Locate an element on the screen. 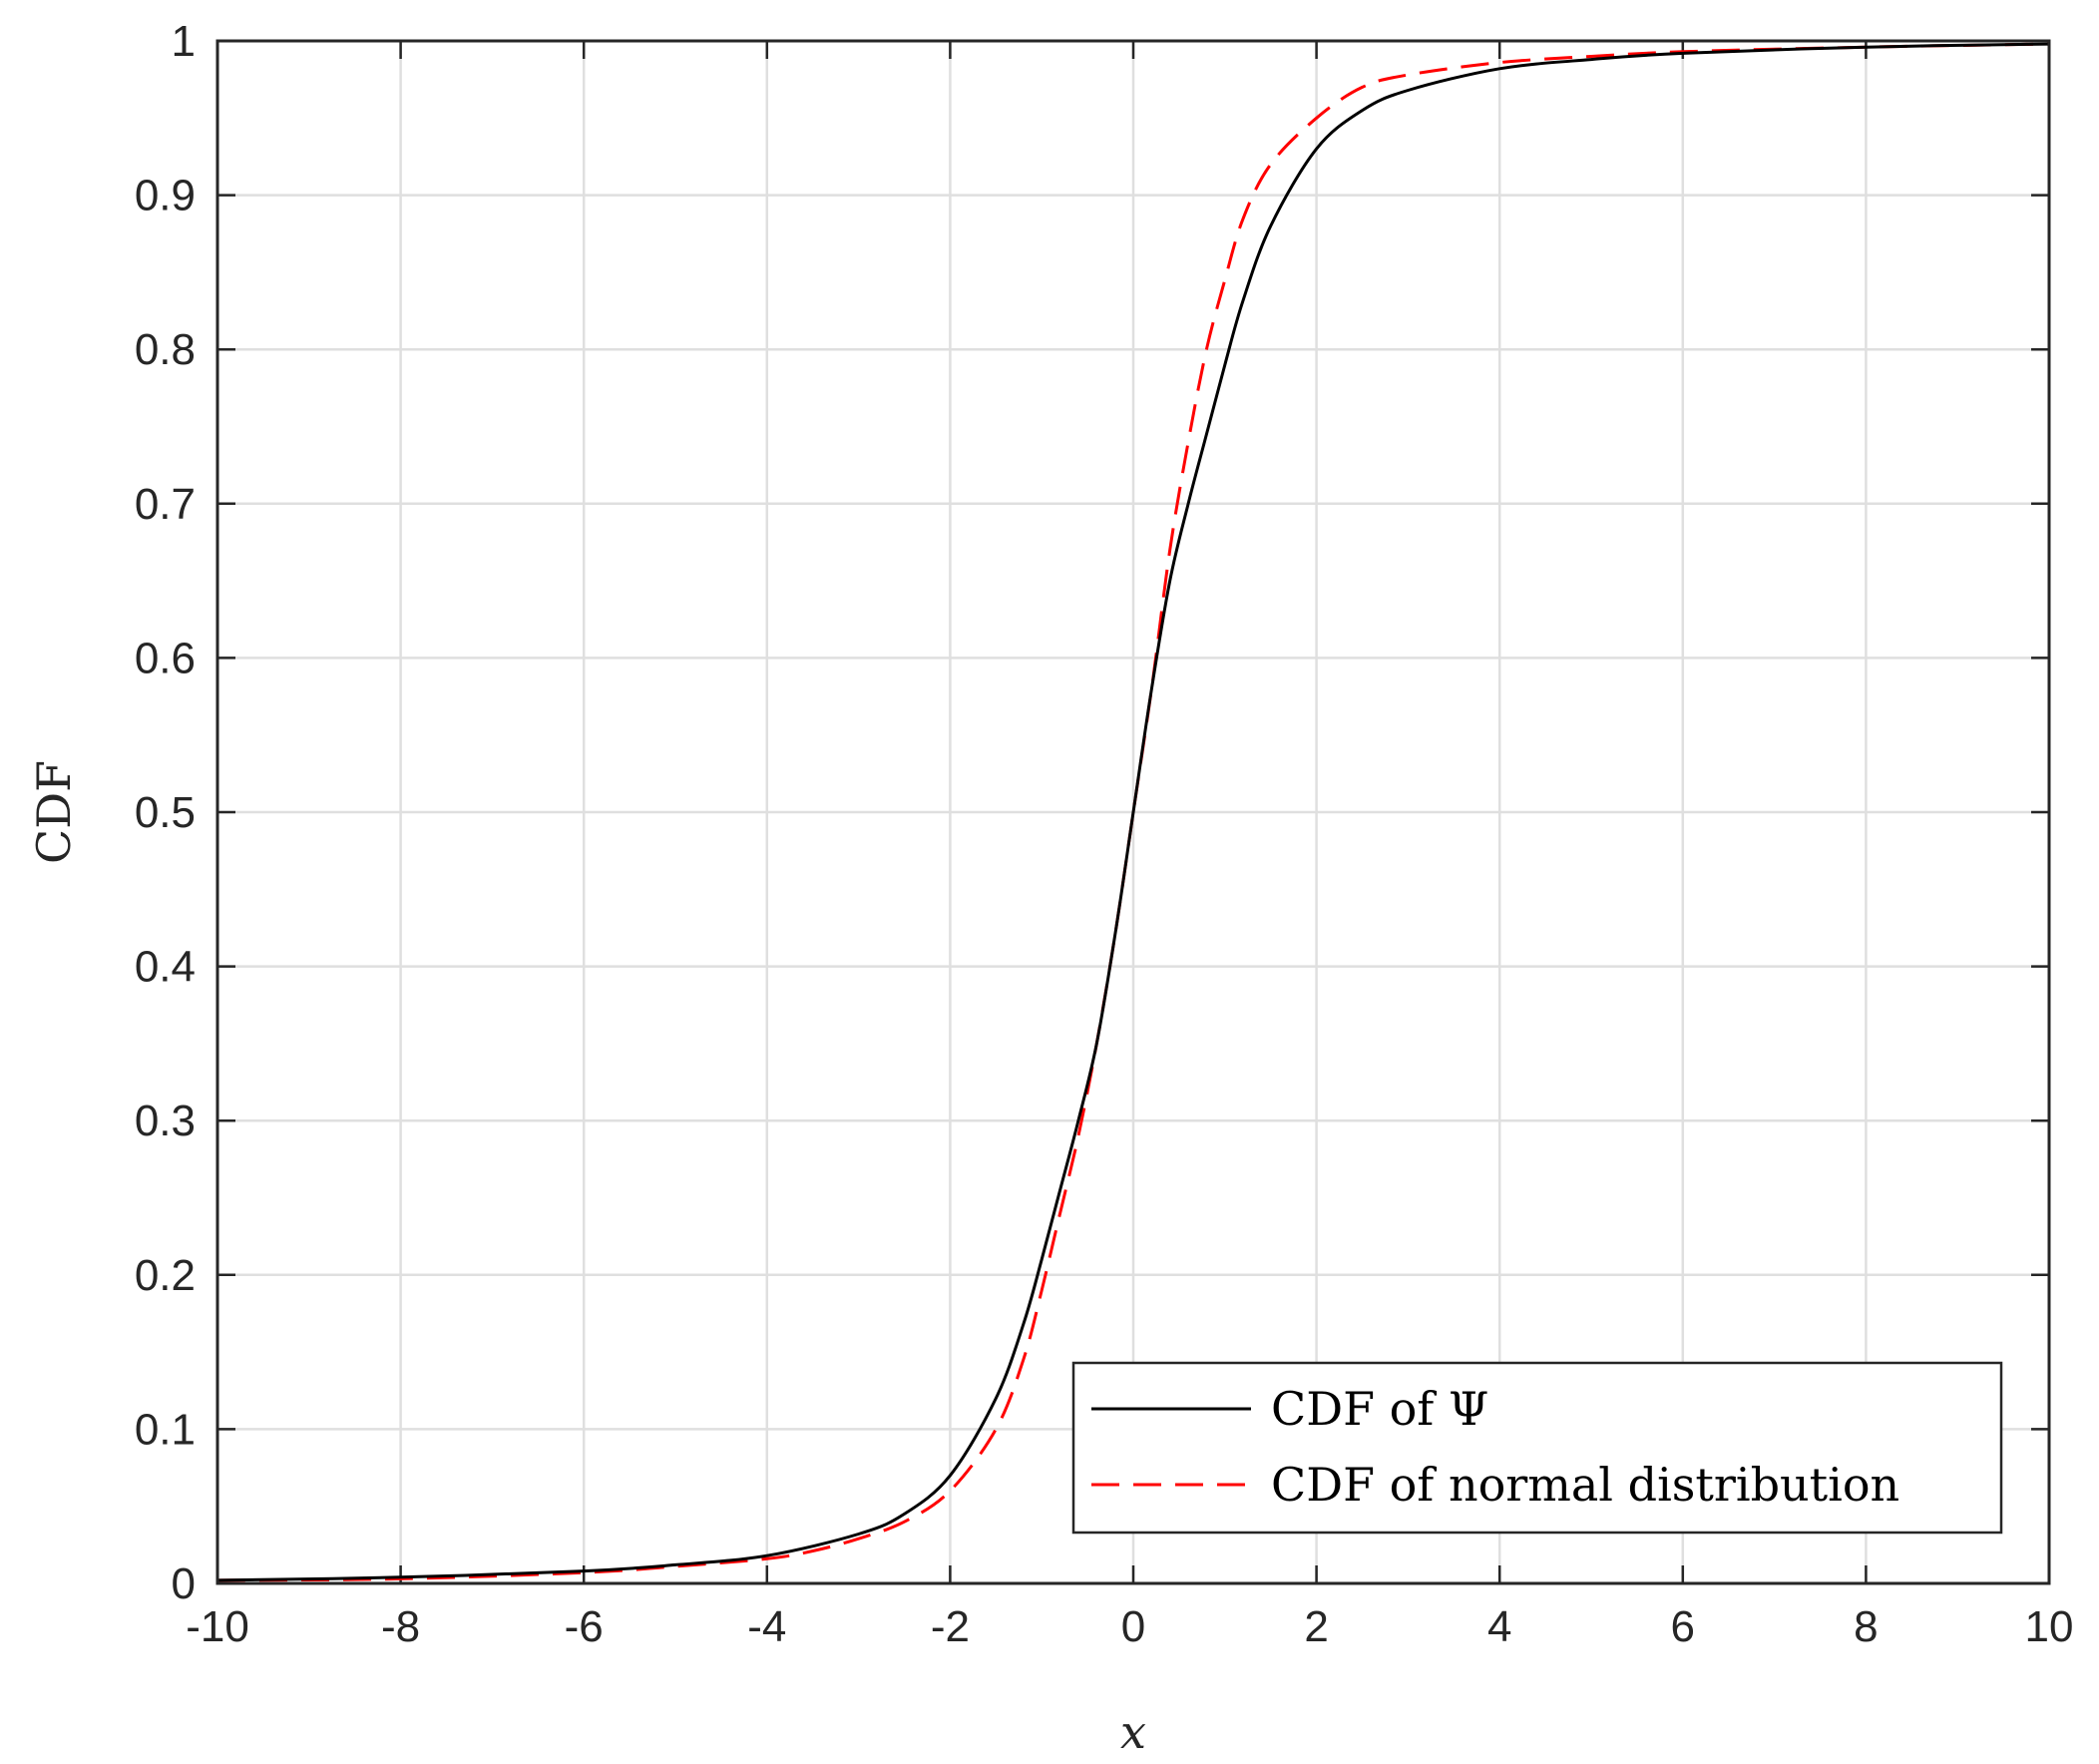 Image resolution: width=2099 pixels, height=1764 pixels. y-tick-label: 0.2 is located at coordinates (165, 1275).